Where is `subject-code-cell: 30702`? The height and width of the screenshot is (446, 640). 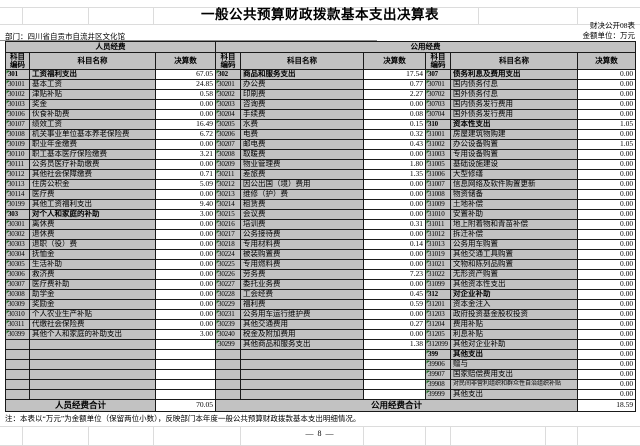 subject-code-cell: 30702 is located at coordinates (438, 94).